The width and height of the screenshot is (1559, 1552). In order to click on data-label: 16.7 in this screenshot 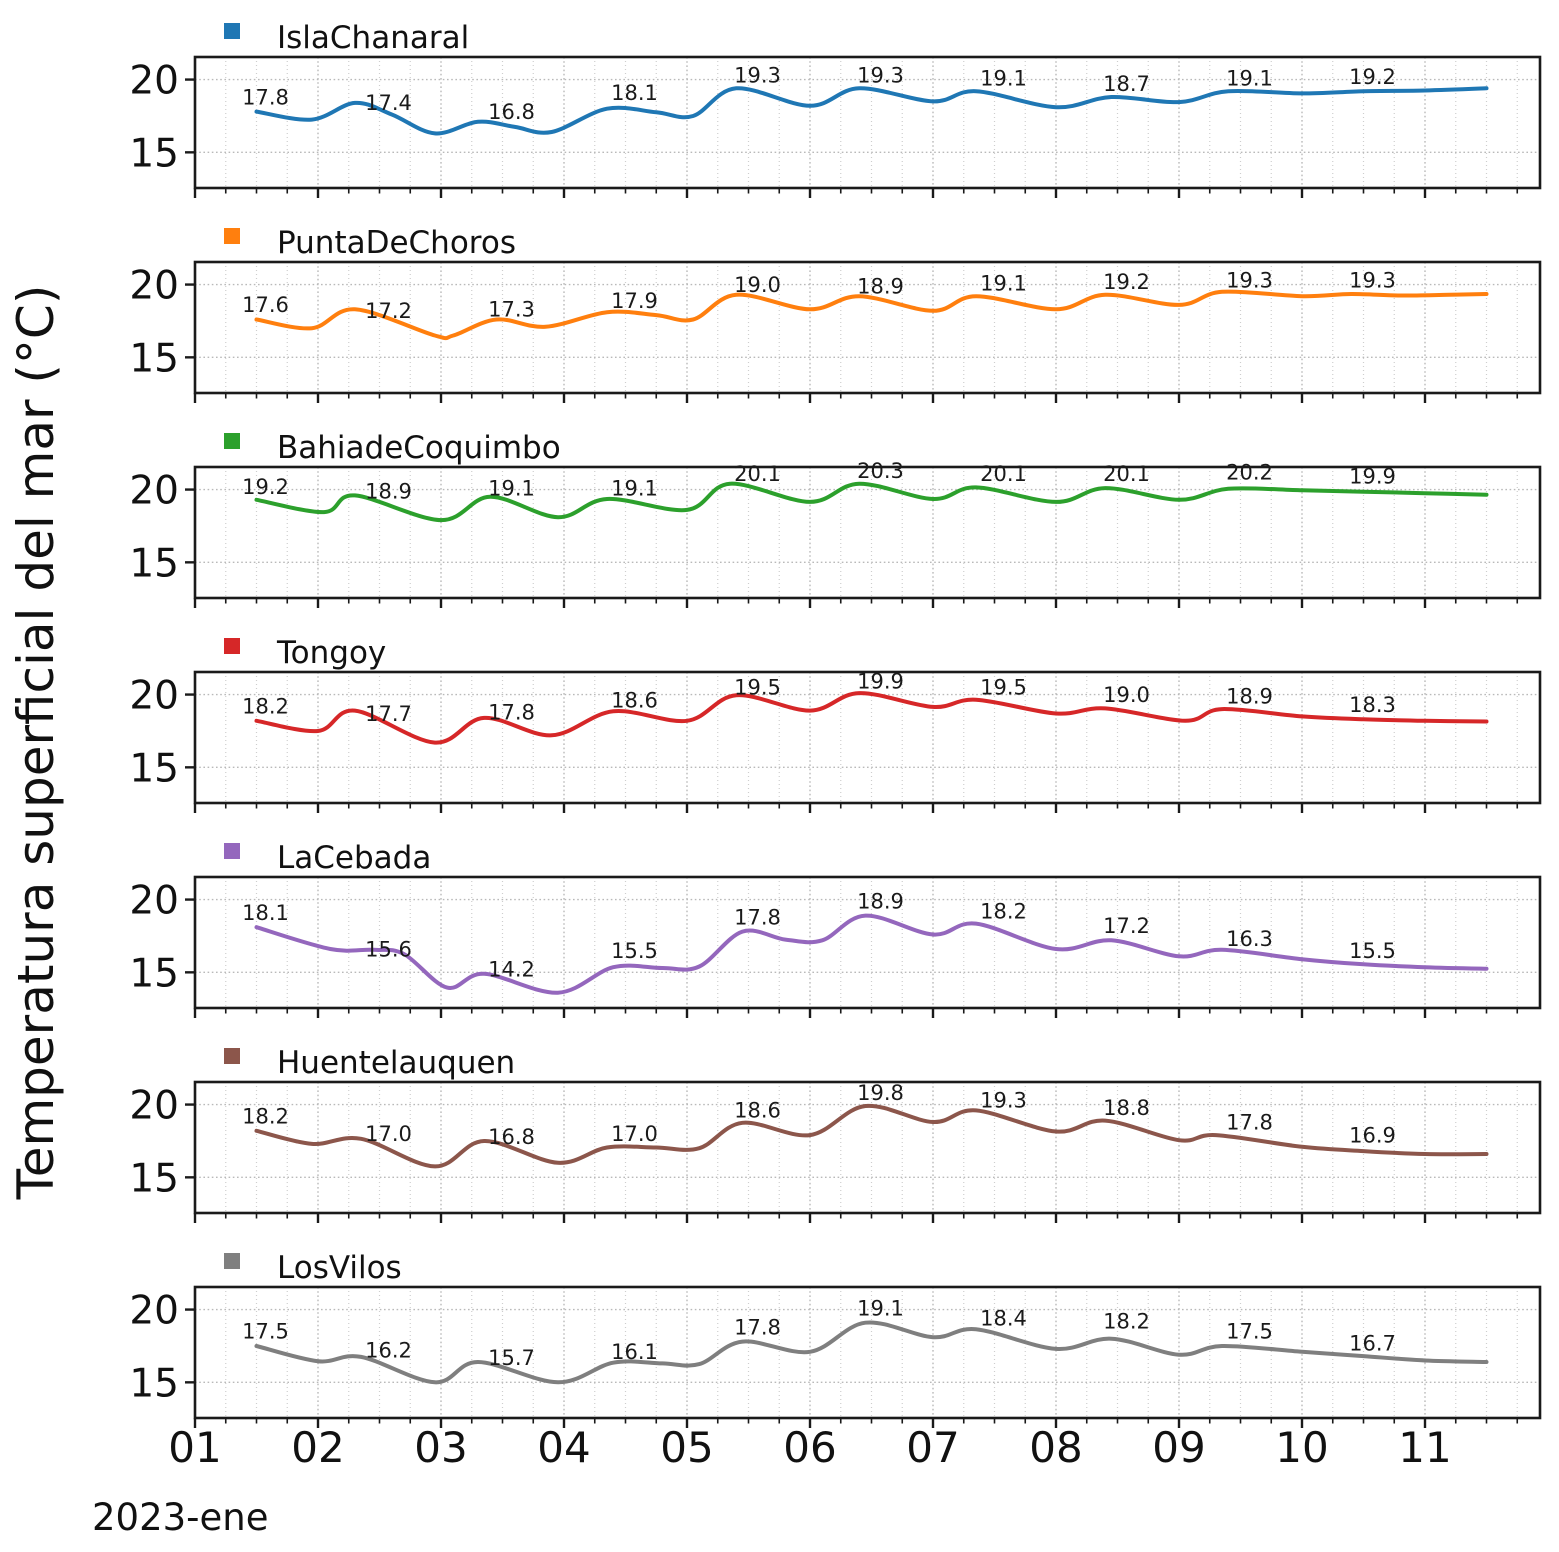, I will do `click(1372, 1343)`.